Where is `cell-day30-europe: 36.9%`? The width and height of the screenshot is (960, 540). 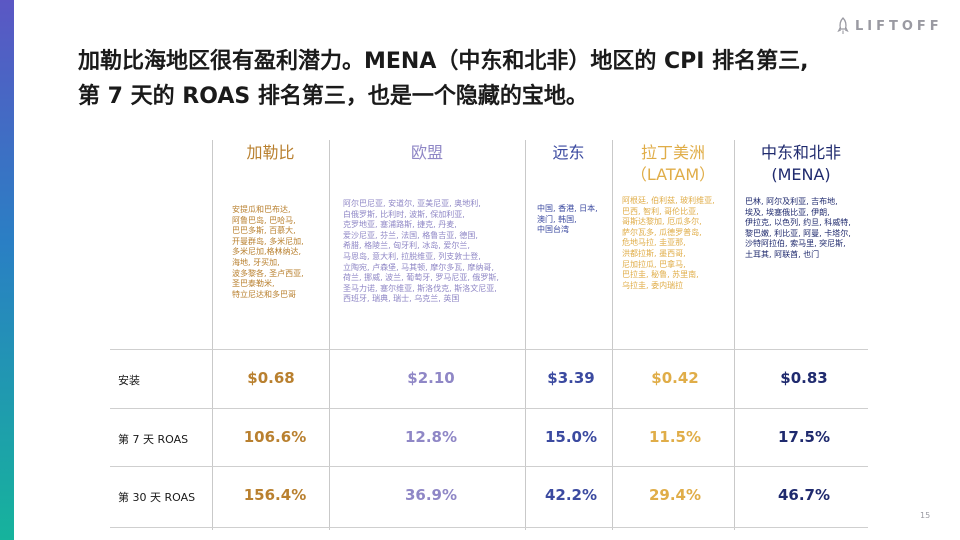 cell-day30-europe: 36.9% is located at coordinates (431, 495).